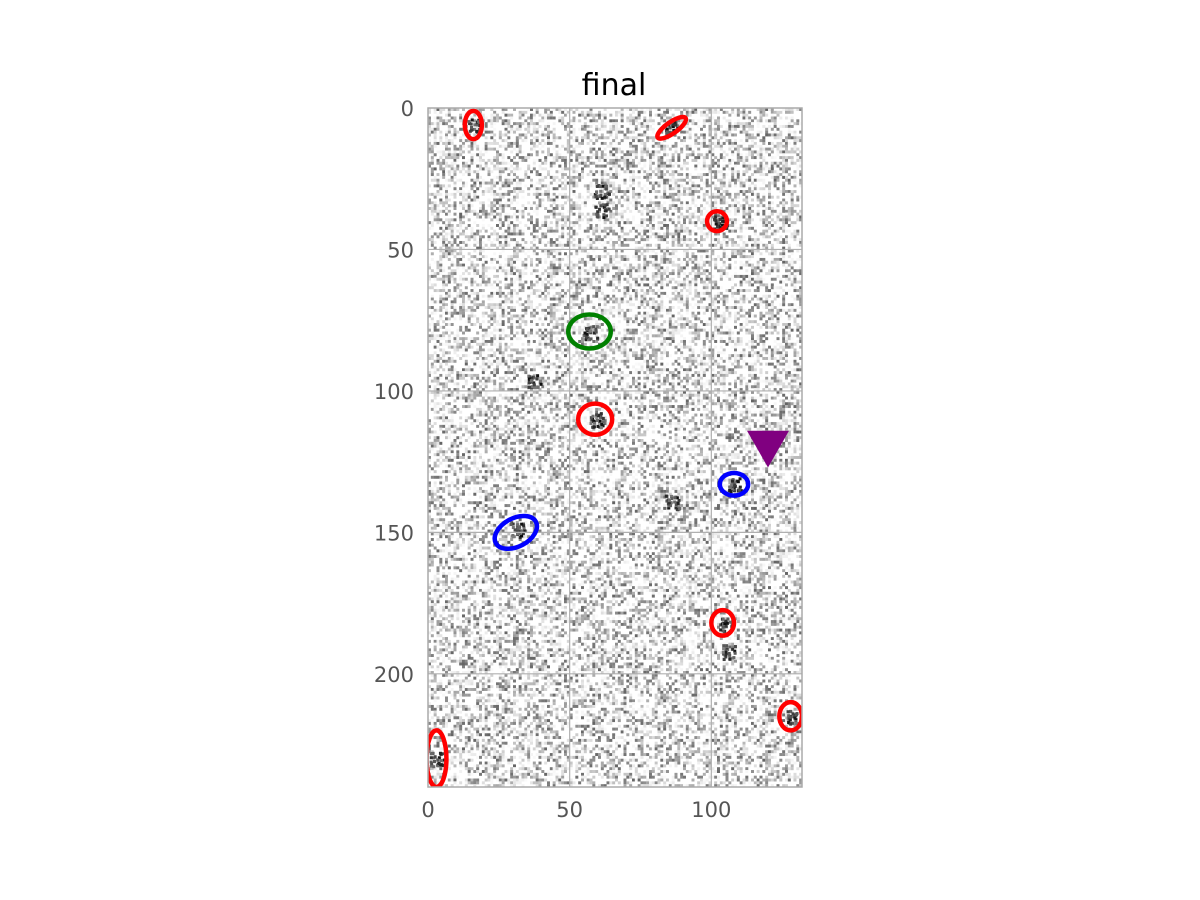  I want to click on y-tick-label: 100, so click(394, 392).